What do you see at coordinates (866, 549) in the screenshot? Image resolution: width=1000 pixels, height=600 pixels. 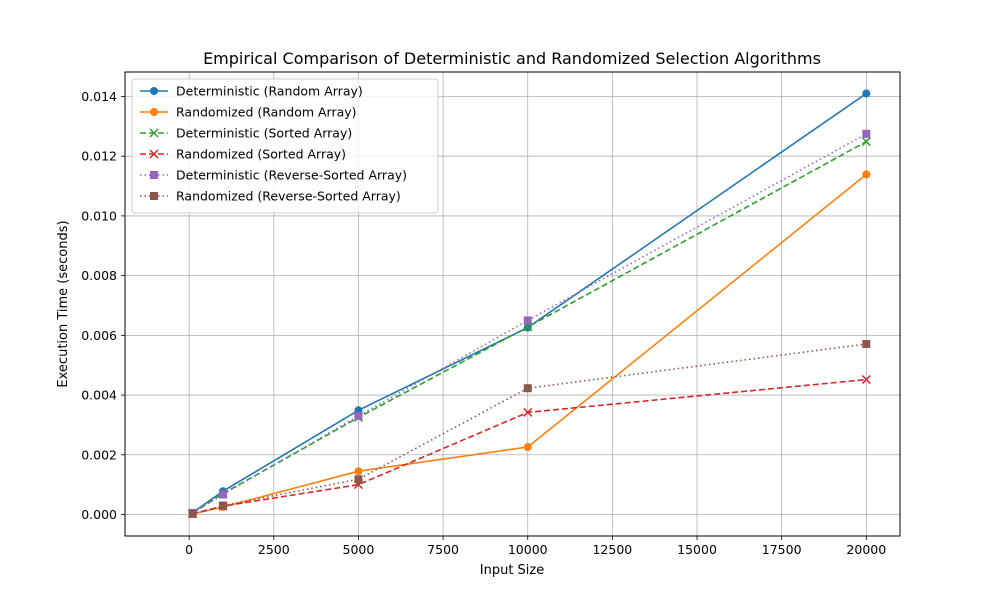 I see `x-tick-label: 20000` at bounding box center [866, 549].